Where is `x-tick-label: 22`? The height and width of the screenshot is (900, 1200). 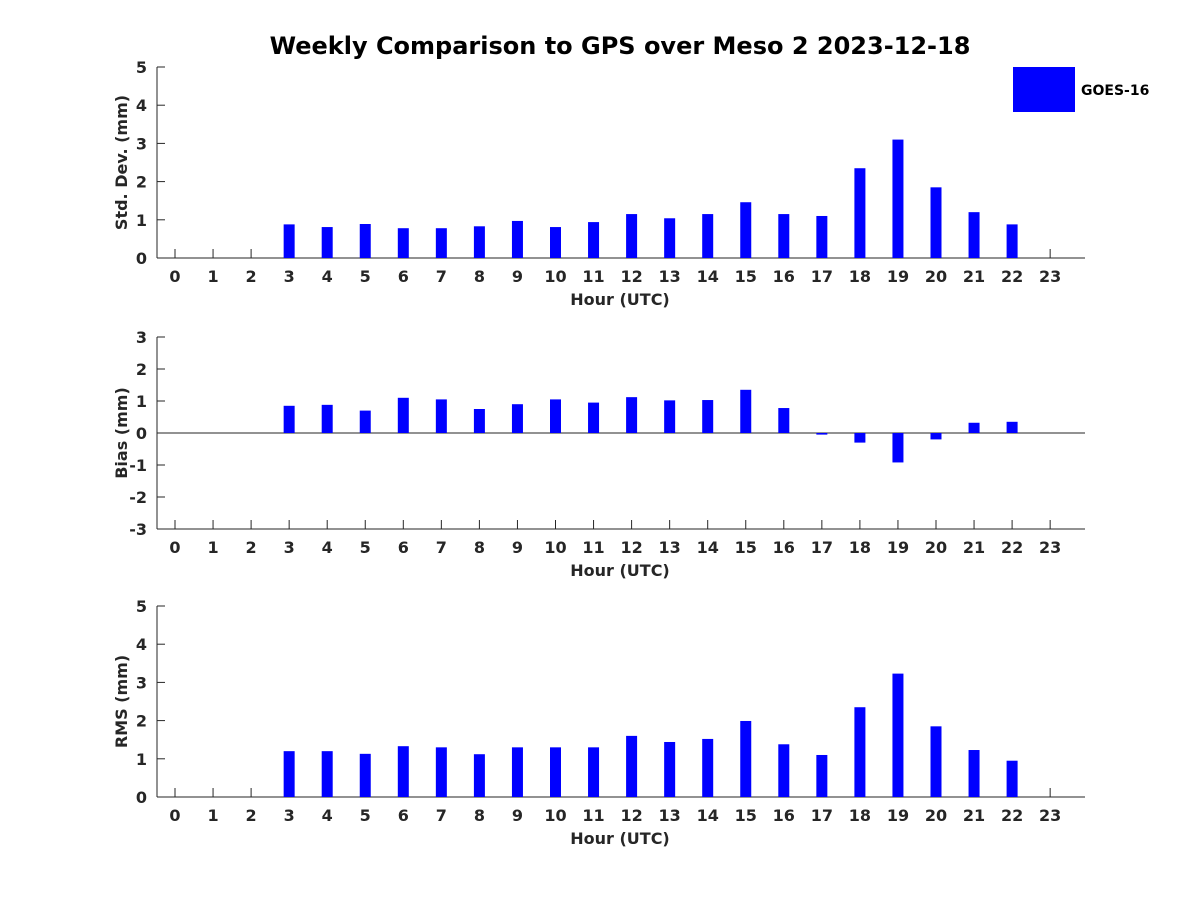 x-tick-label: 22 is located at coordinates (1012, 815).